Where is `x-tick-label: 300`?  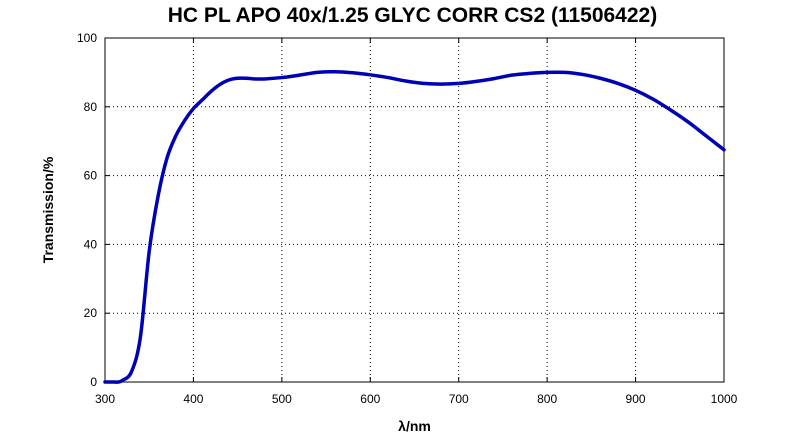 x-tick-label: 300 is located at coordinates (105, 399).